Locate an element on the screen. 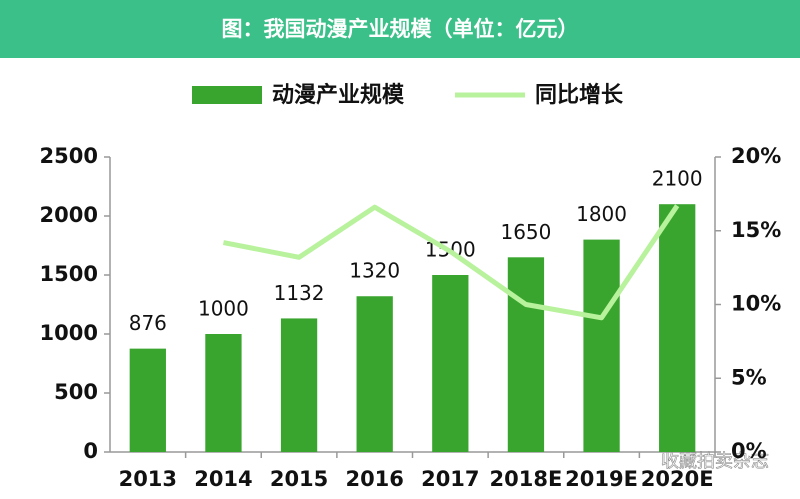 The width and height of the screenshot is (800, 499). x-tick-label: 2013 is located at coordinates (148, 479).